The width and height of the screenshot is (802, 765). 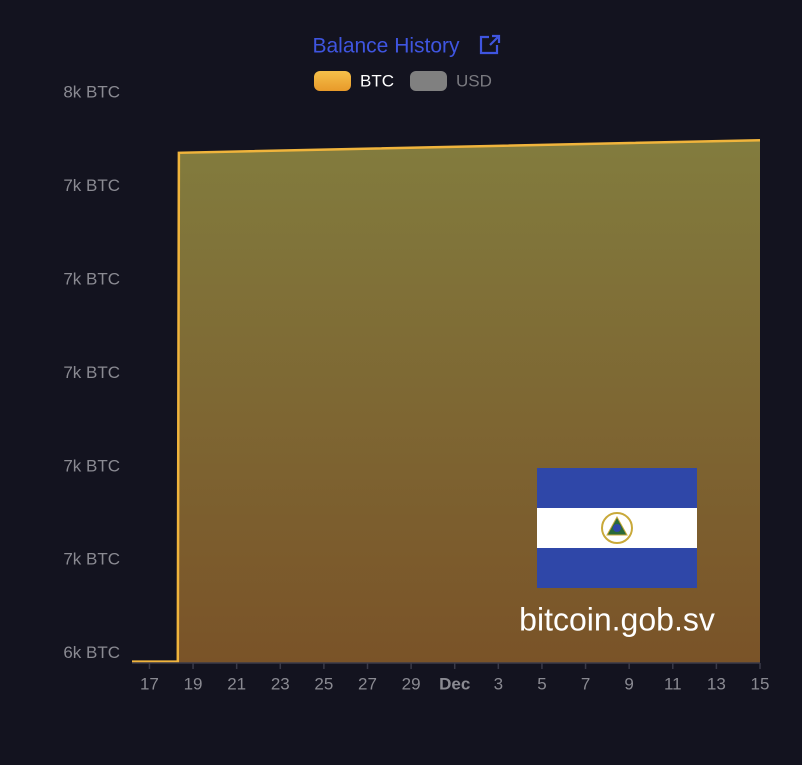 I want to click on x-tick-label: 19, so click(x=193, y=683).